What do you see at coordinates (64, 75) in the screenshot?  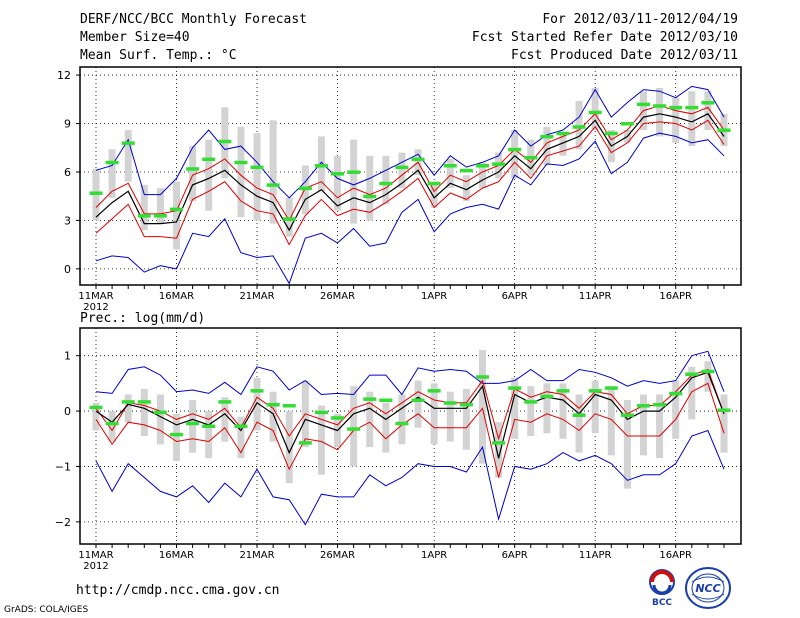 I see `y-tick-label: 12` at bounding box center [64, 75].